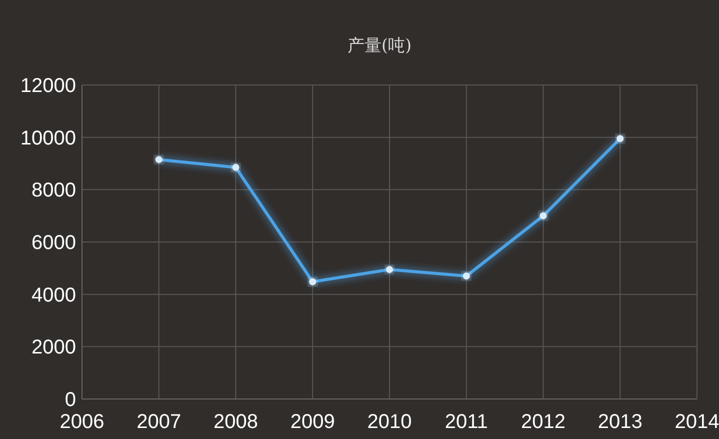 This screenshot has width=719, height=439. Describe the element at coordinates (54, 295) in the screenshot. I see `y-tick-label: 4000` at that location.